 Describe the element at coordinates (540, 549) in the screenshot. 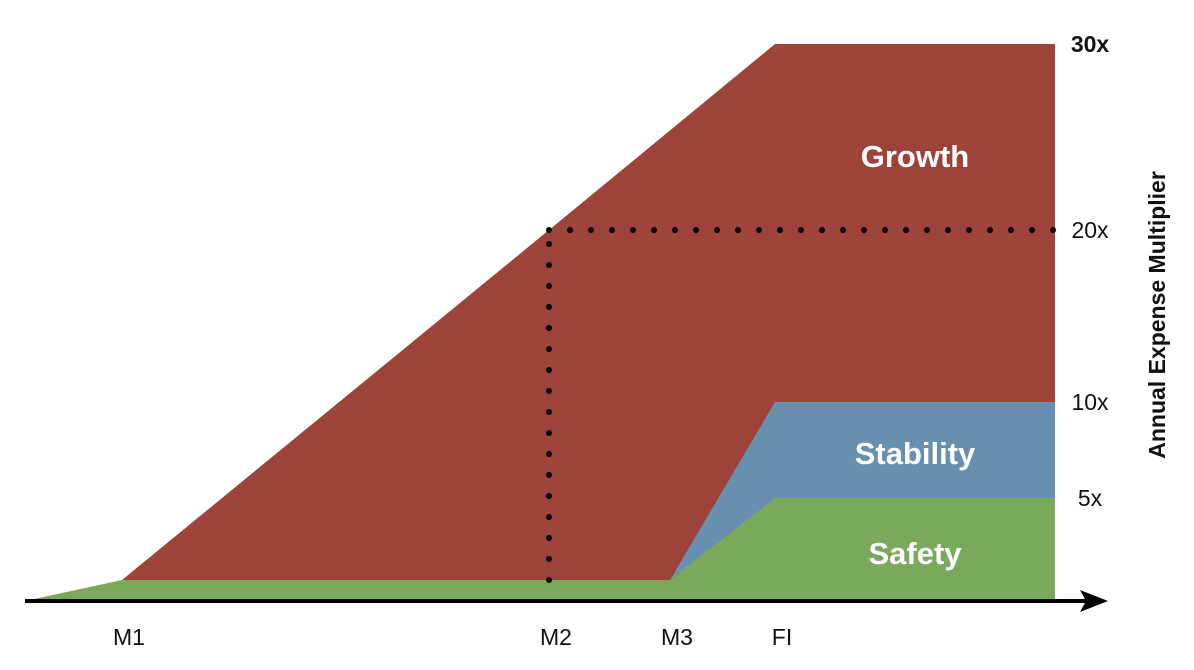

I see `safety-area` at that location.